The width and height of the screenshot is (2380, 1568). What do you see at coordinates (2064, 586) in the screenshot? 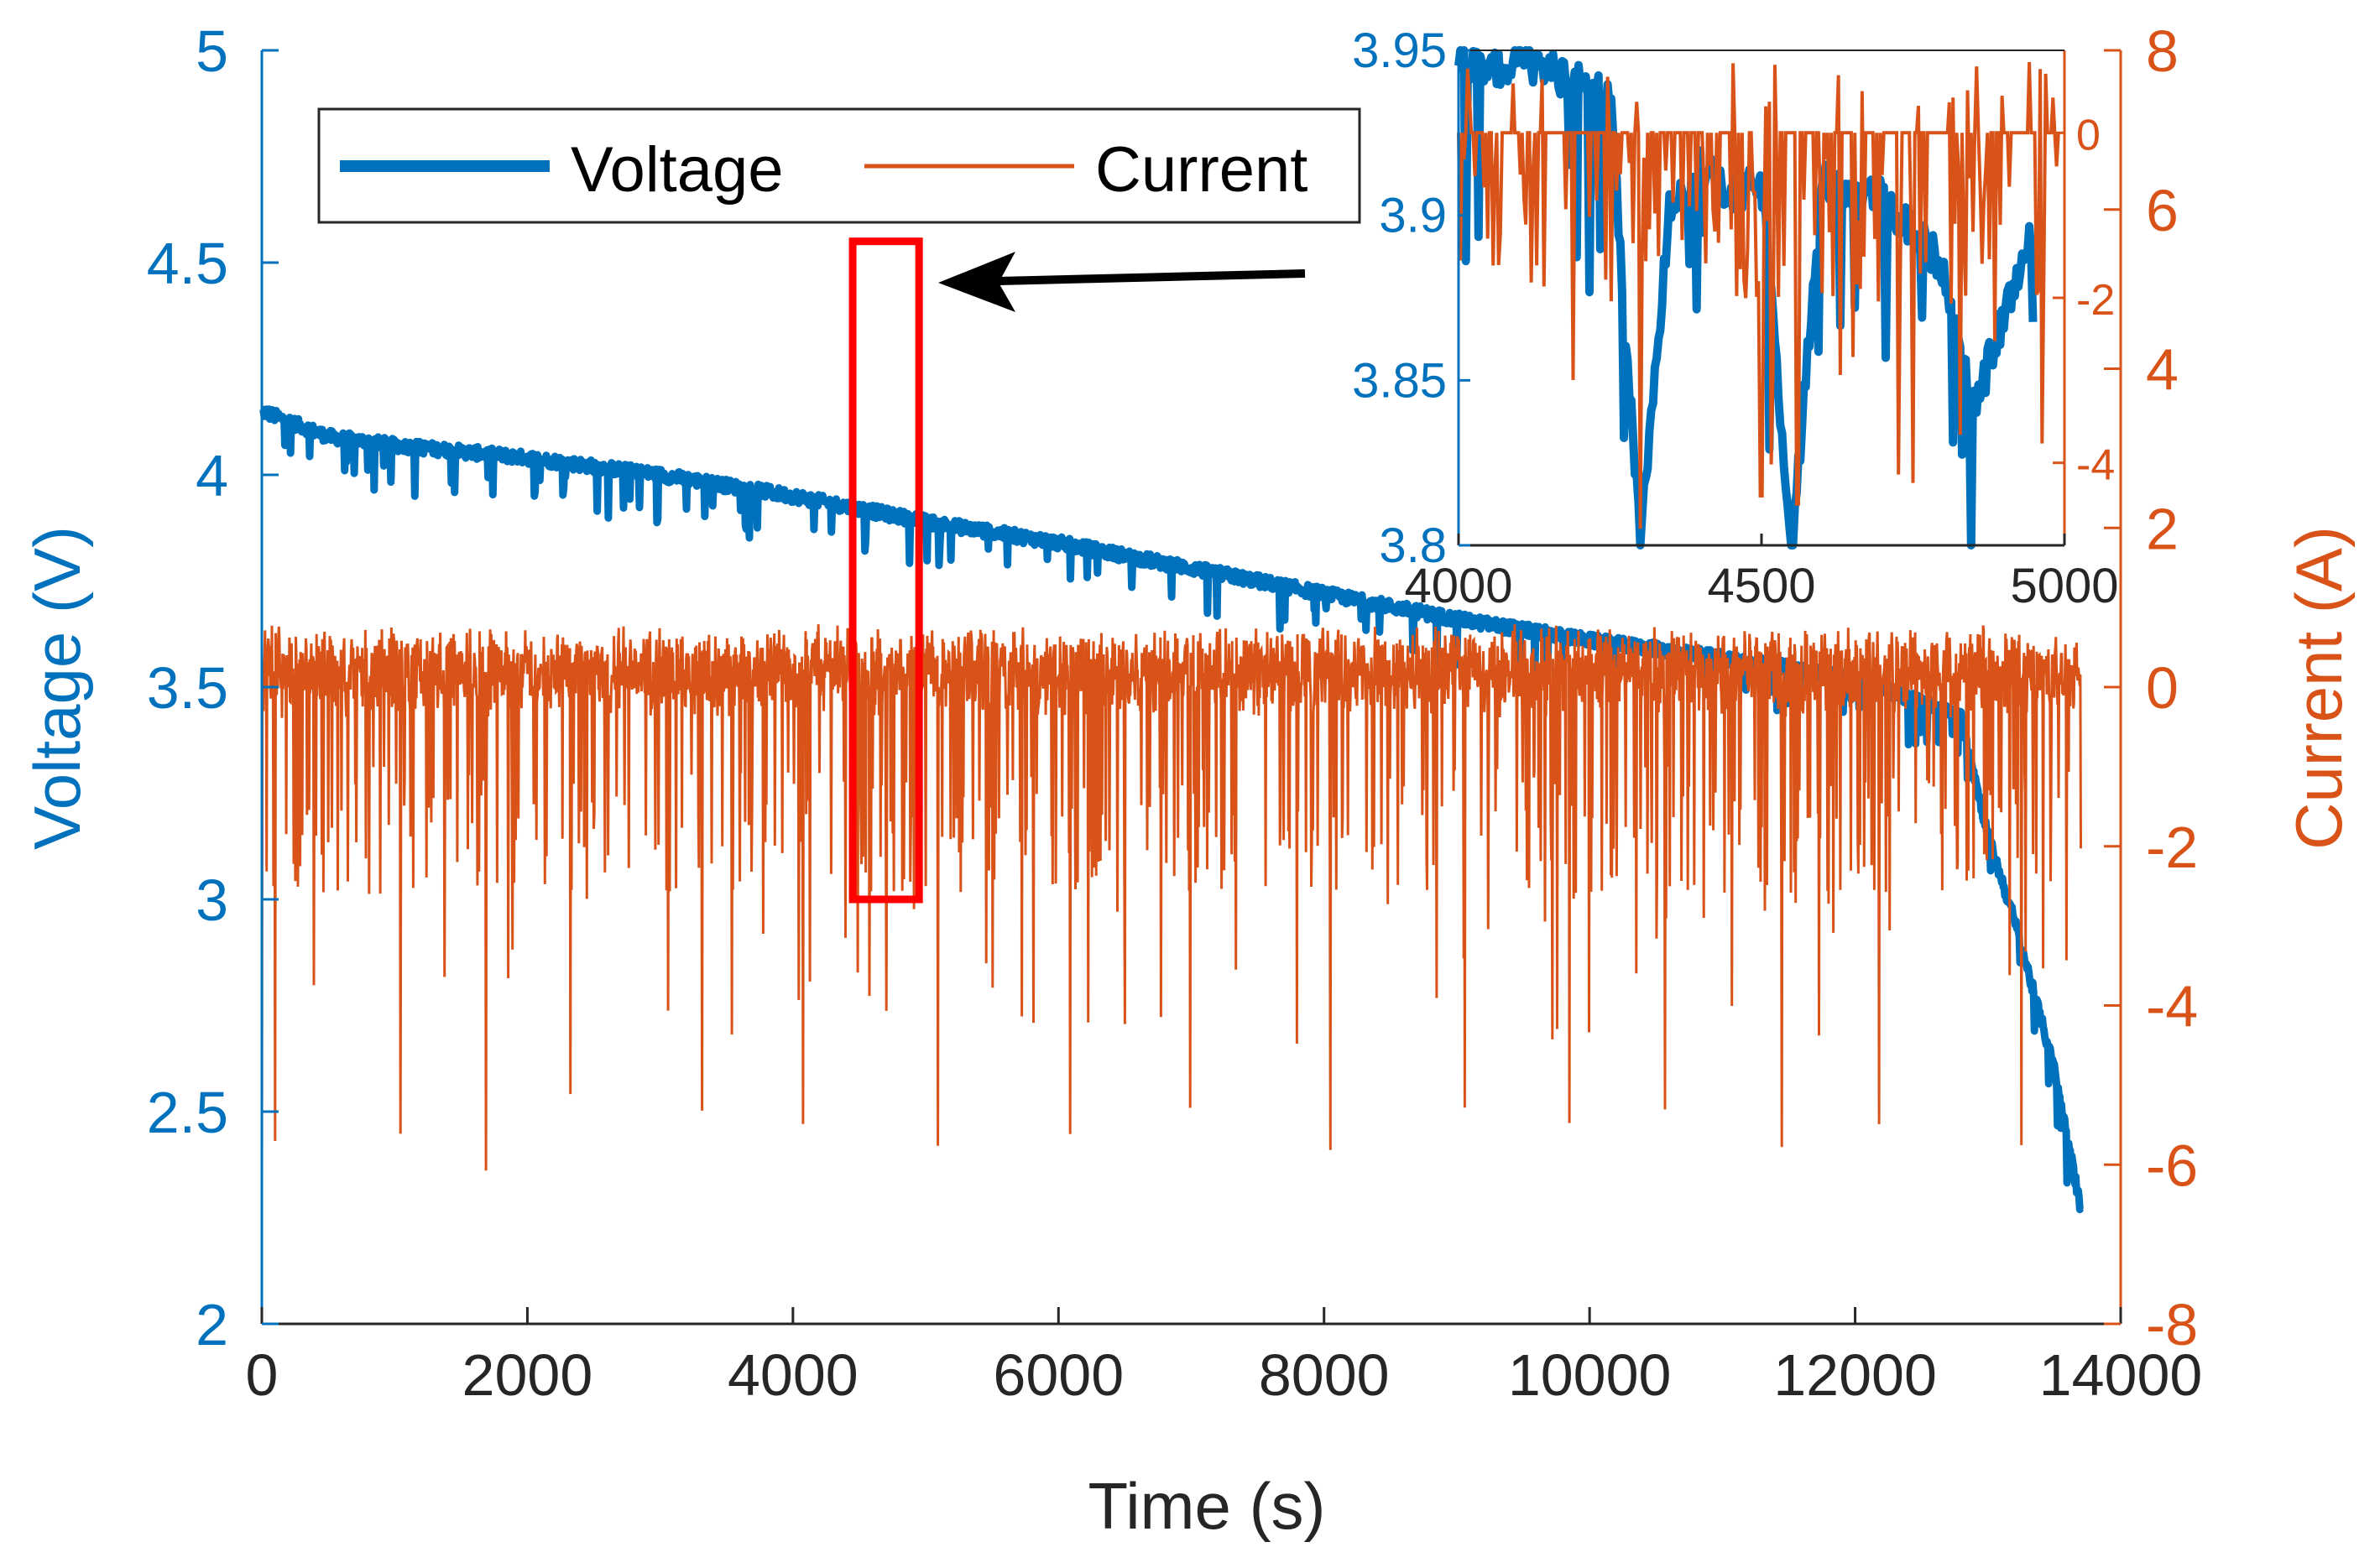
I see `inset-x-tick-label: 5000` at bounding box center [2064, 586].